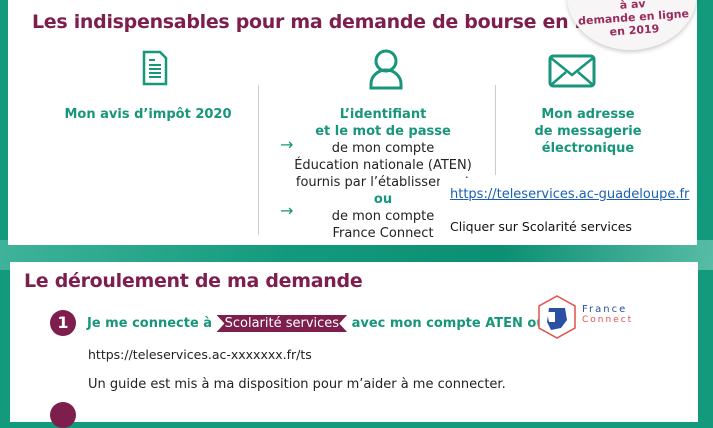 Image resolution: width=713 pixels, height=428 pixels. I want to click on email-label-2: de messagerie, so click(588, 131).